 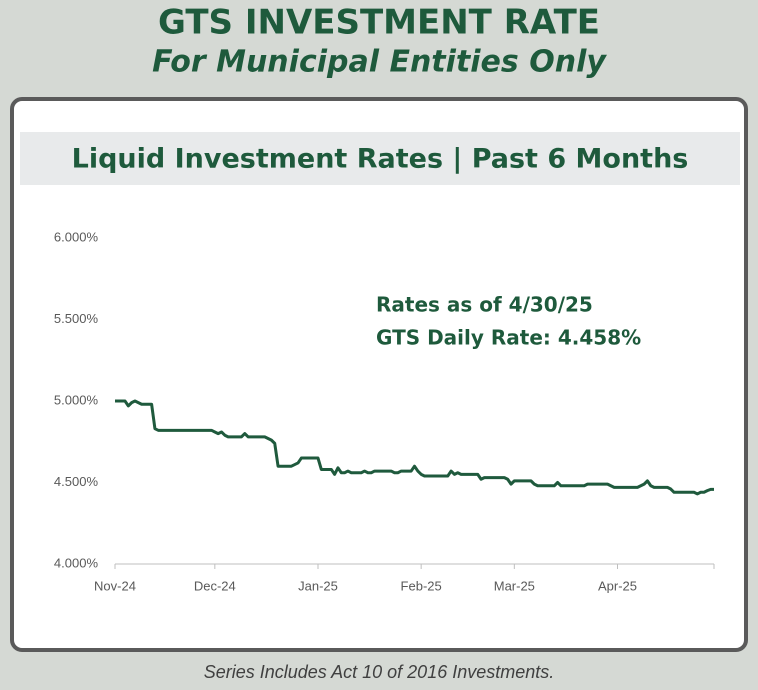 What do you see at coordinates (421, 585) in the screenshot?
I see `x-tick-label: Feb-25` at bounding box center [421, 585].